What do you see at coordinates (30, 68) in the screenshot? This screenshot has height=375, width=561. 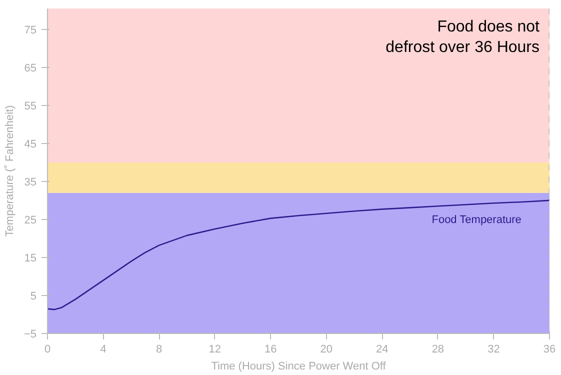 I see `y-tick-label: 65` at bounding box center [30, 68].